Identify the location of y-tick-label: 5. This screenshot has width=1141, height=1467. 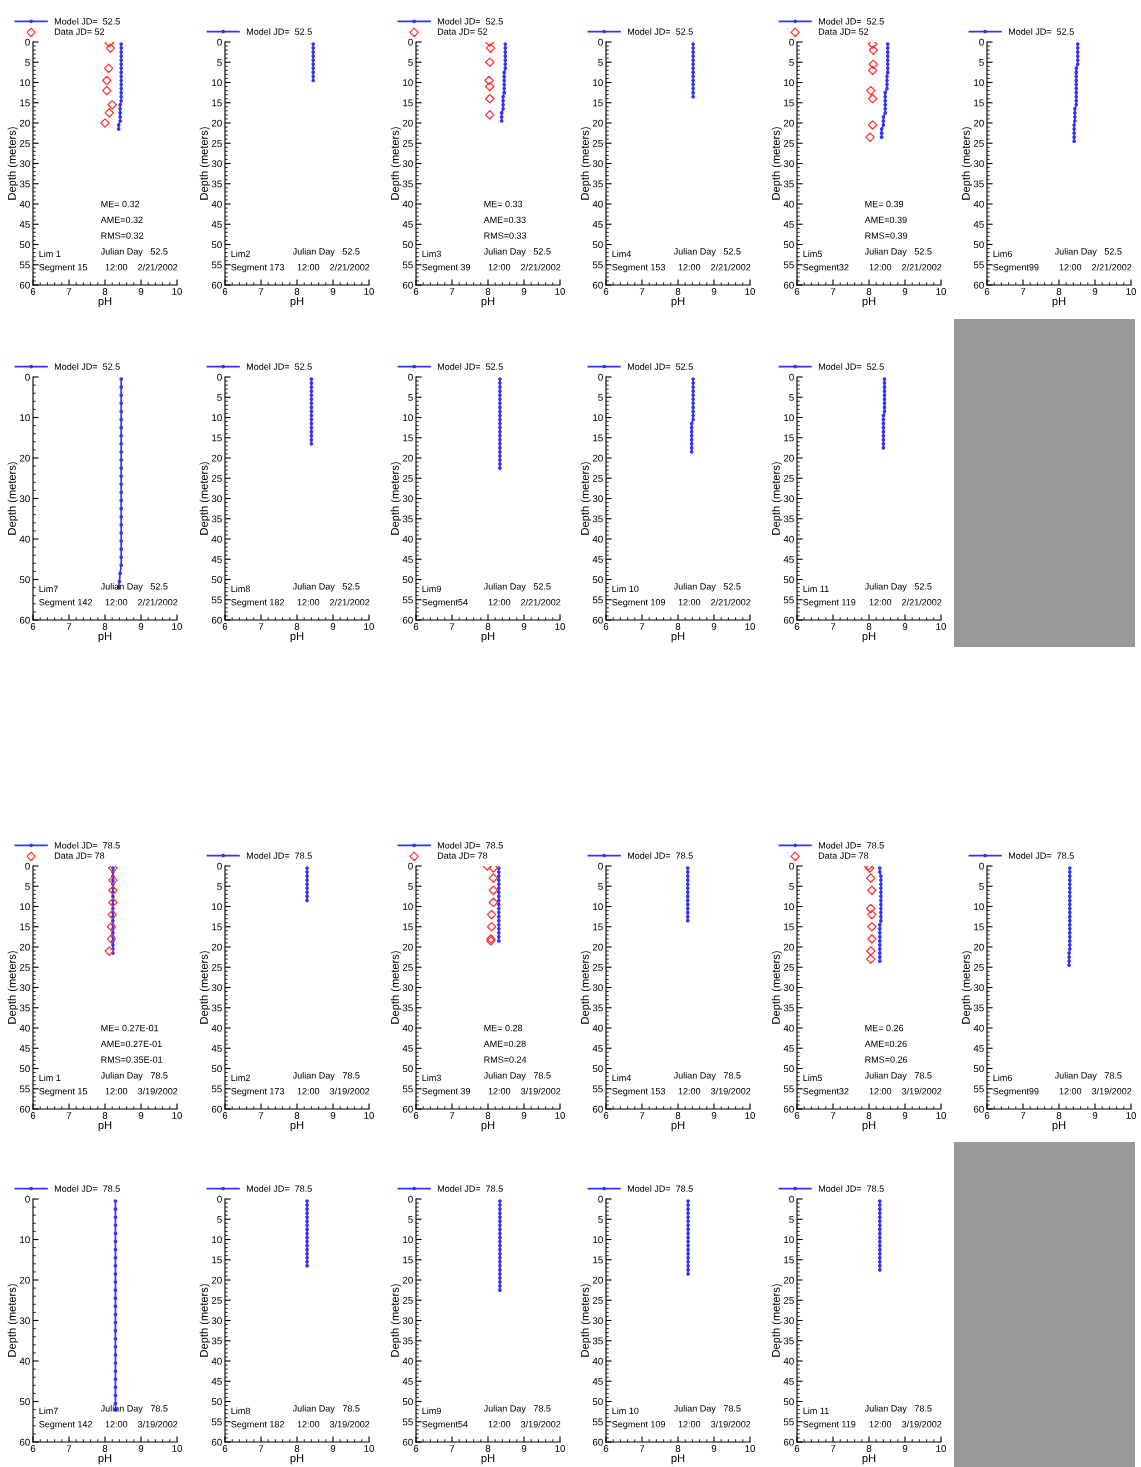
(219, 1219).